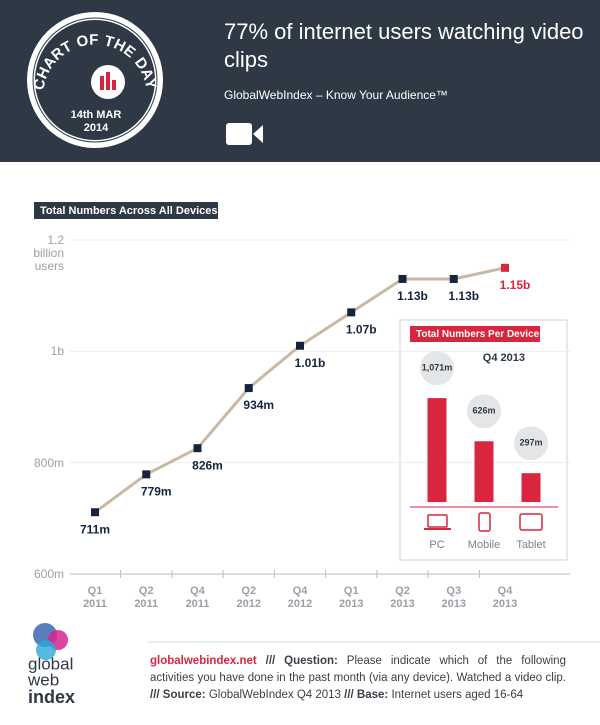  I want to click on data-label: 297m, so click(530, 443).